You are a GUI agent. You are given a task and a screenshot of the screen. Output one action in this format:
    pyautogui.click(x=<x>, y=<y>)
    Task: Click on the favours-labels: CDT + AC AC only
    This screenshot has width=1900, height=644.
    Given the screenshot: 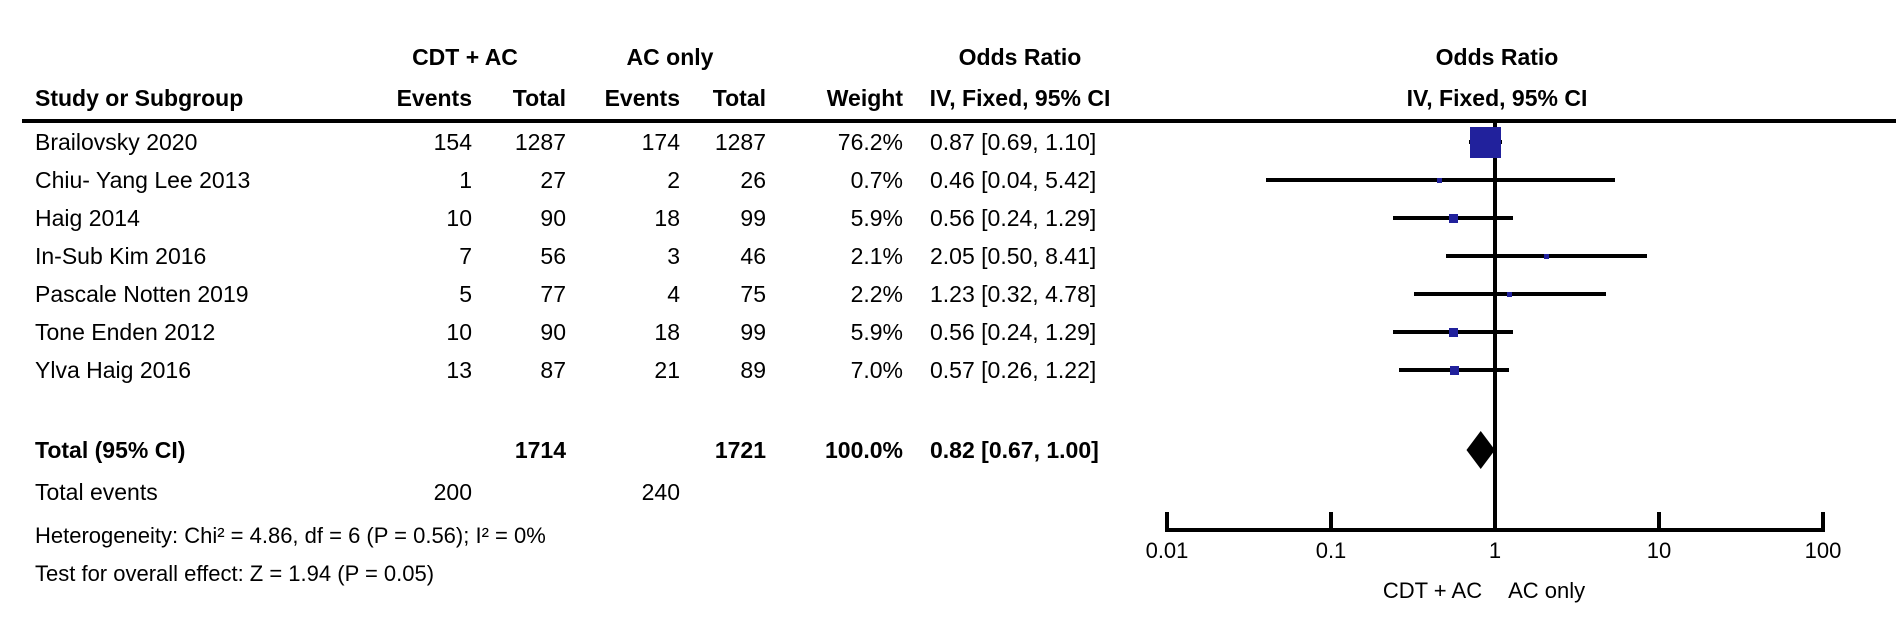 What is the action you would take?
    pyautogui.click(x=1484, y=591)
    